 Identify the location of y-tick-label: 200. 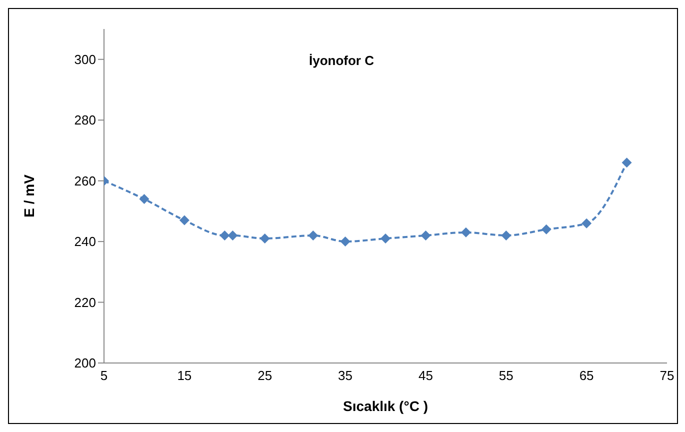
(85, 363).